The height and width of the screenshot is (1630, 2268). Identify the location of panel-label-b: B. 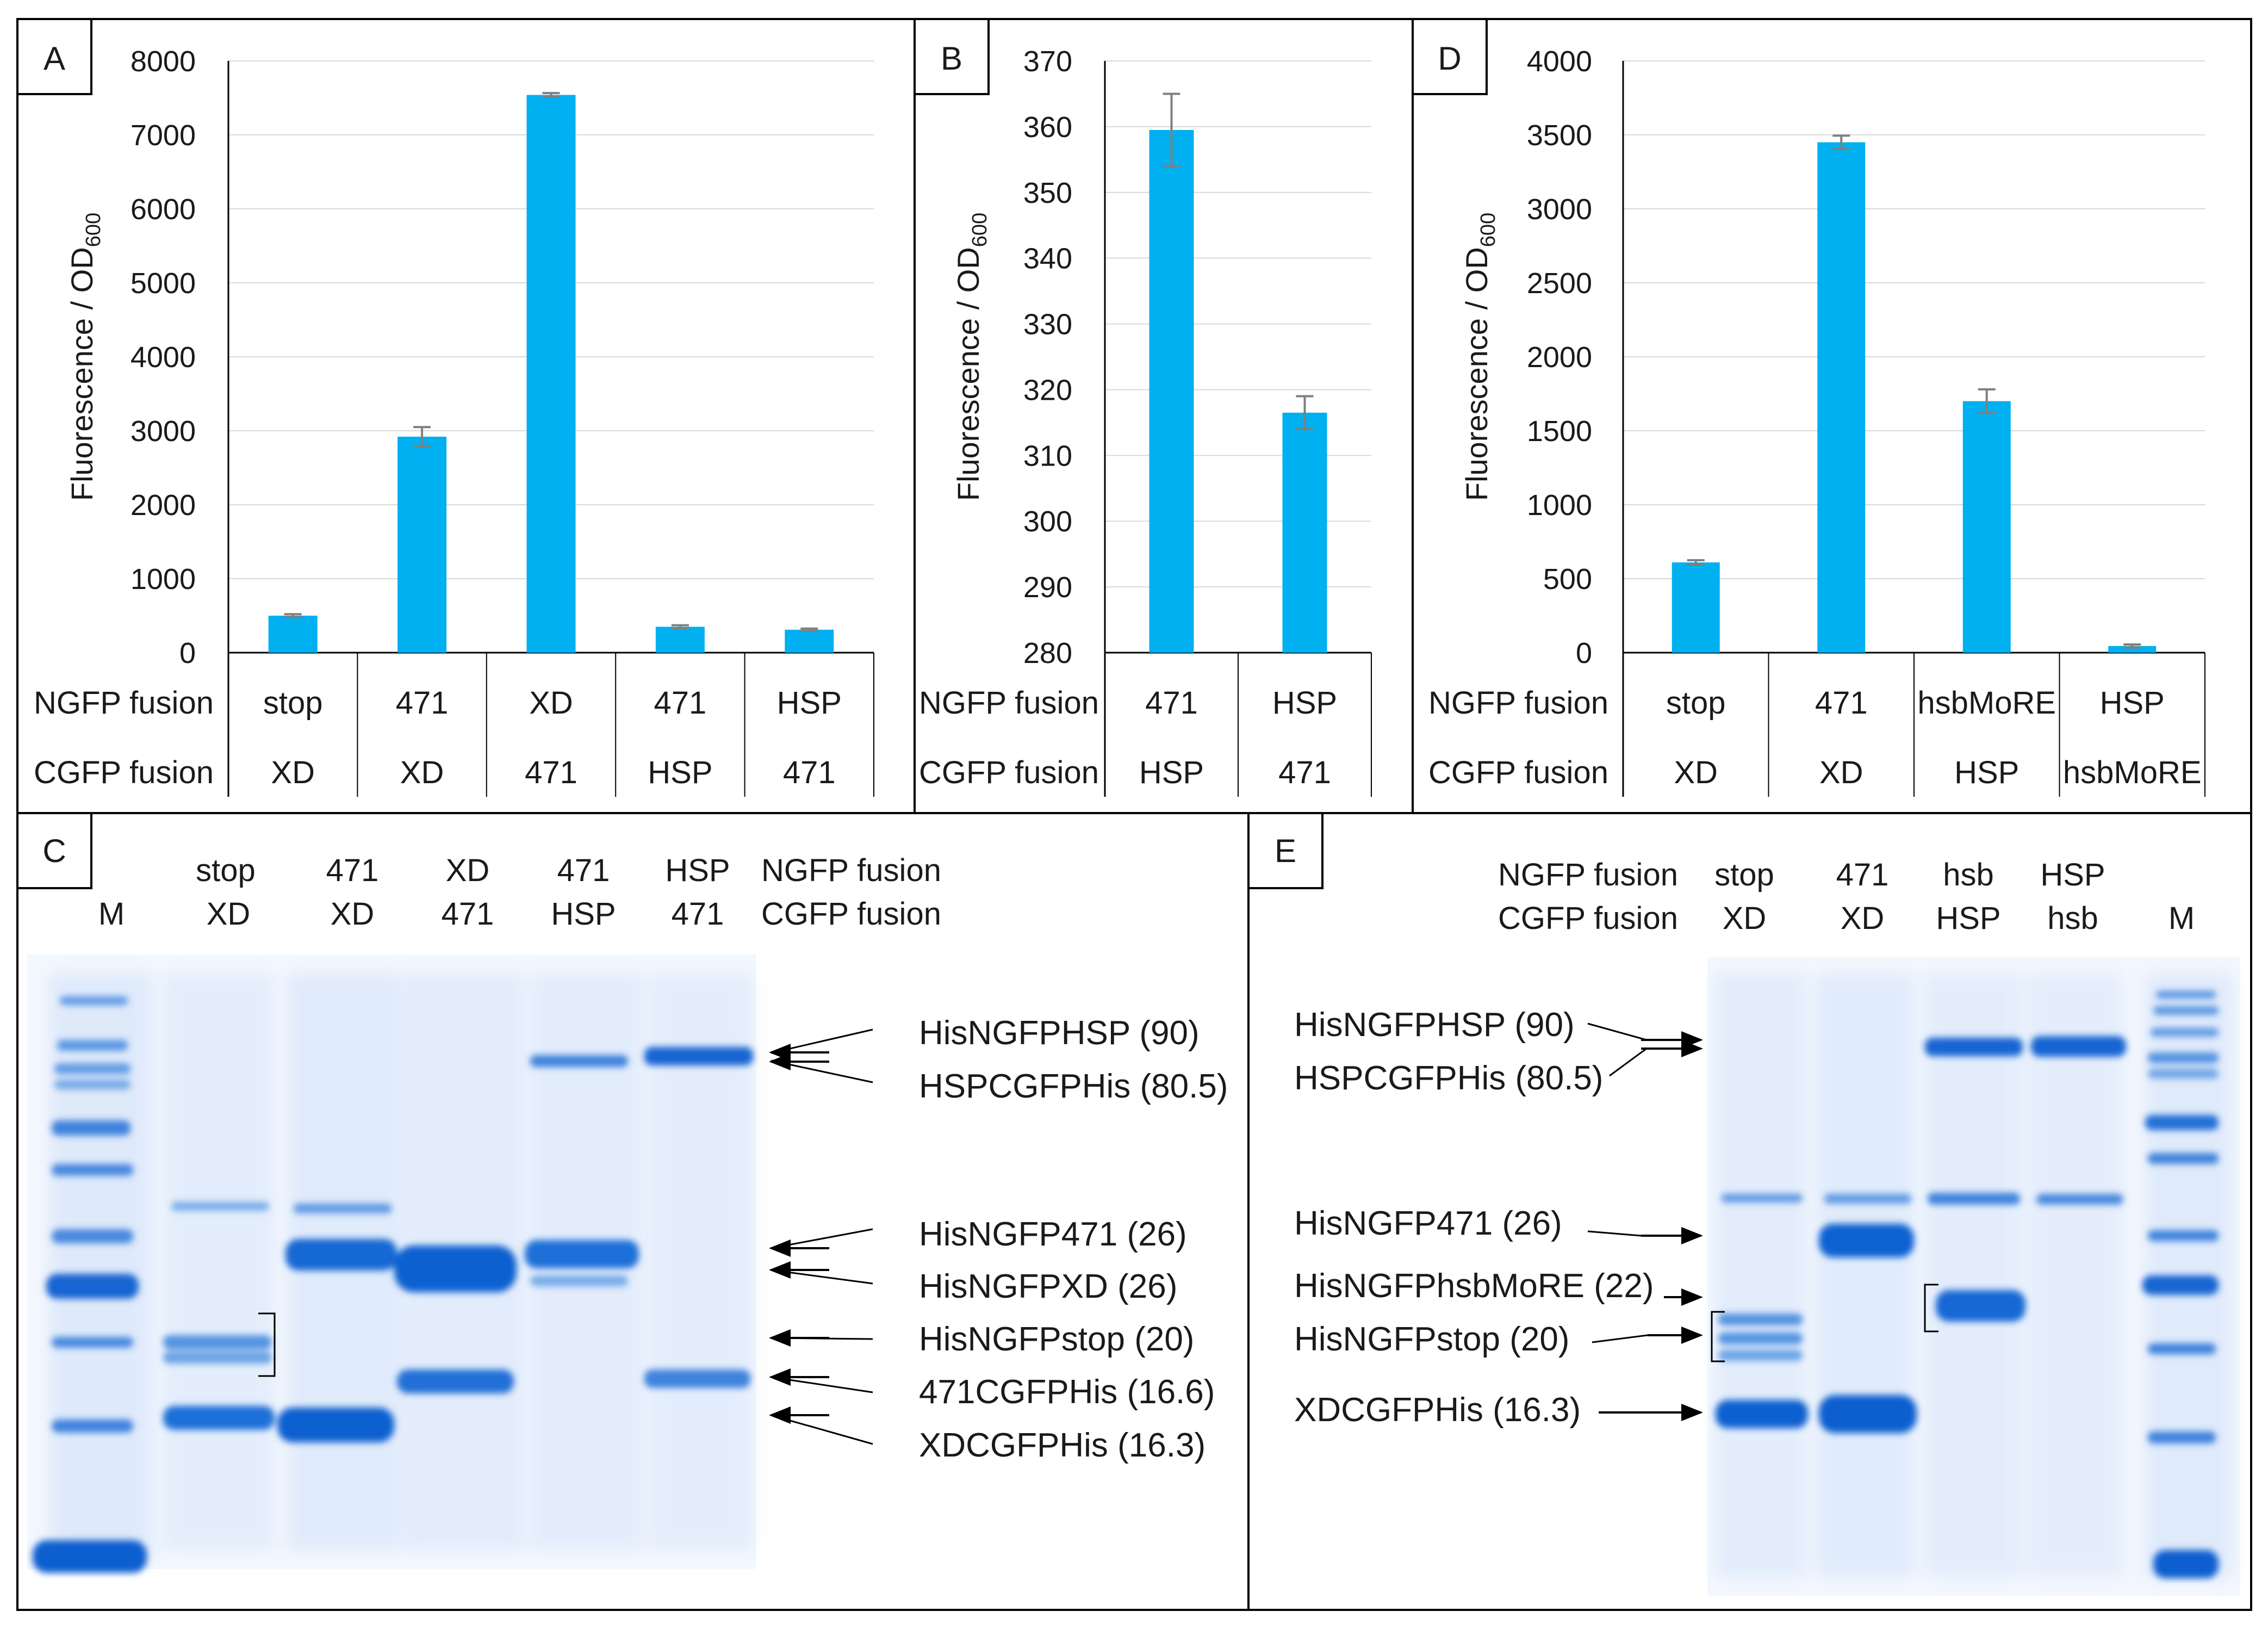
(952, 58).